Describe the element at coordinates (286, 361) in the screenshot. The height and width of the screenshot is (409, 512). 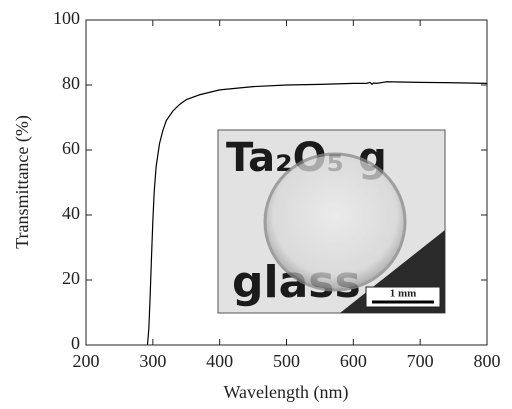
I see `x-tick-label: 500` at that location.